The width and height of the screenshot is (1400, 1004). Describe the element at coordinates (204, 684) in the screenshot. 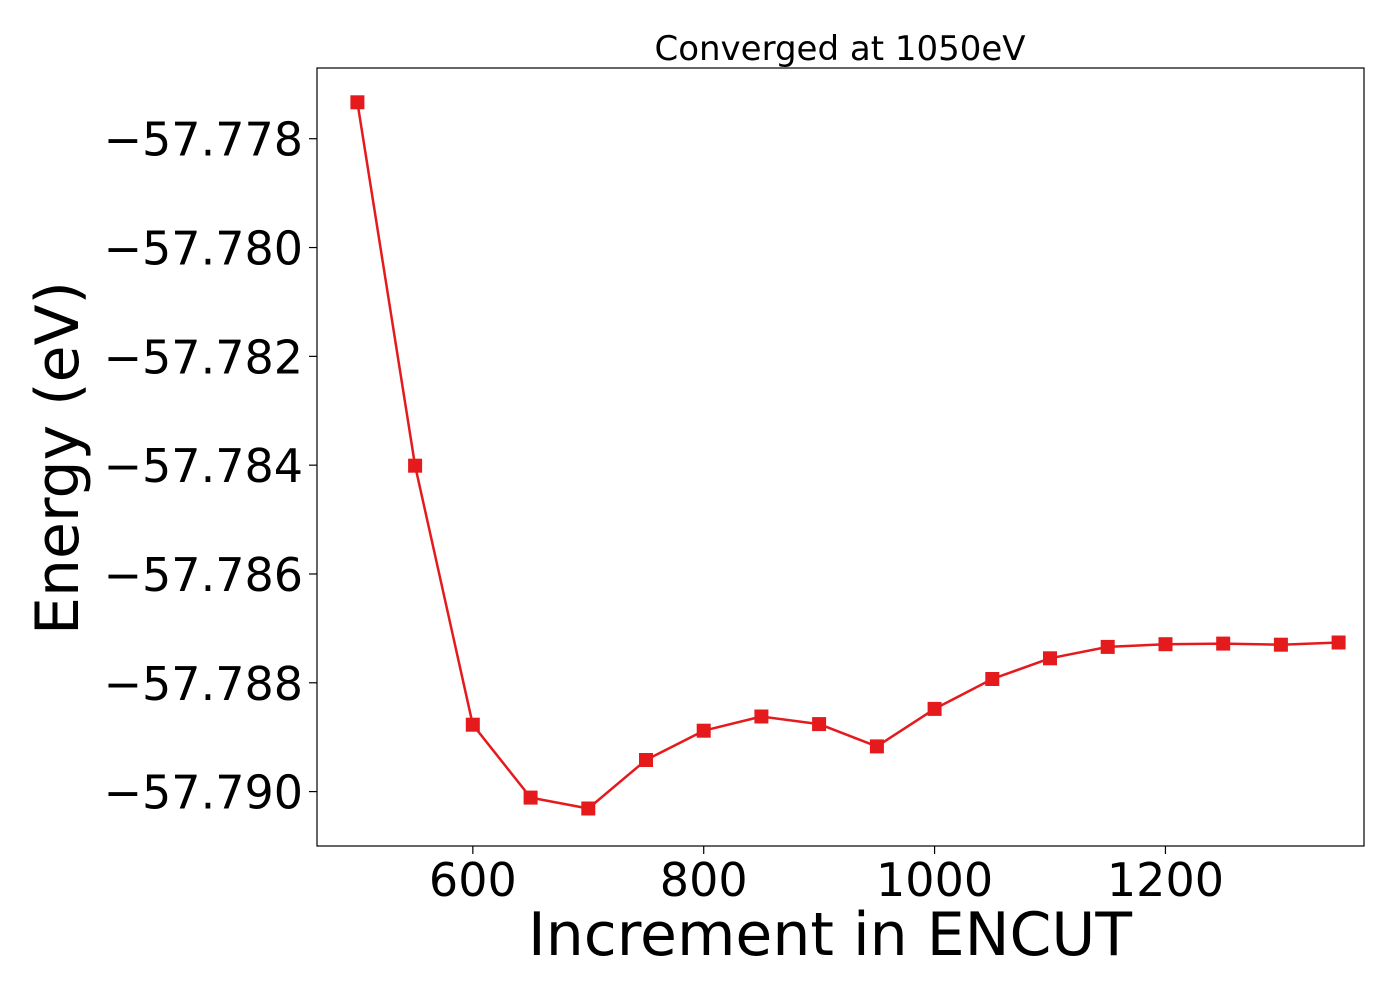

I see `y-tick-label: −57.788` at that location.